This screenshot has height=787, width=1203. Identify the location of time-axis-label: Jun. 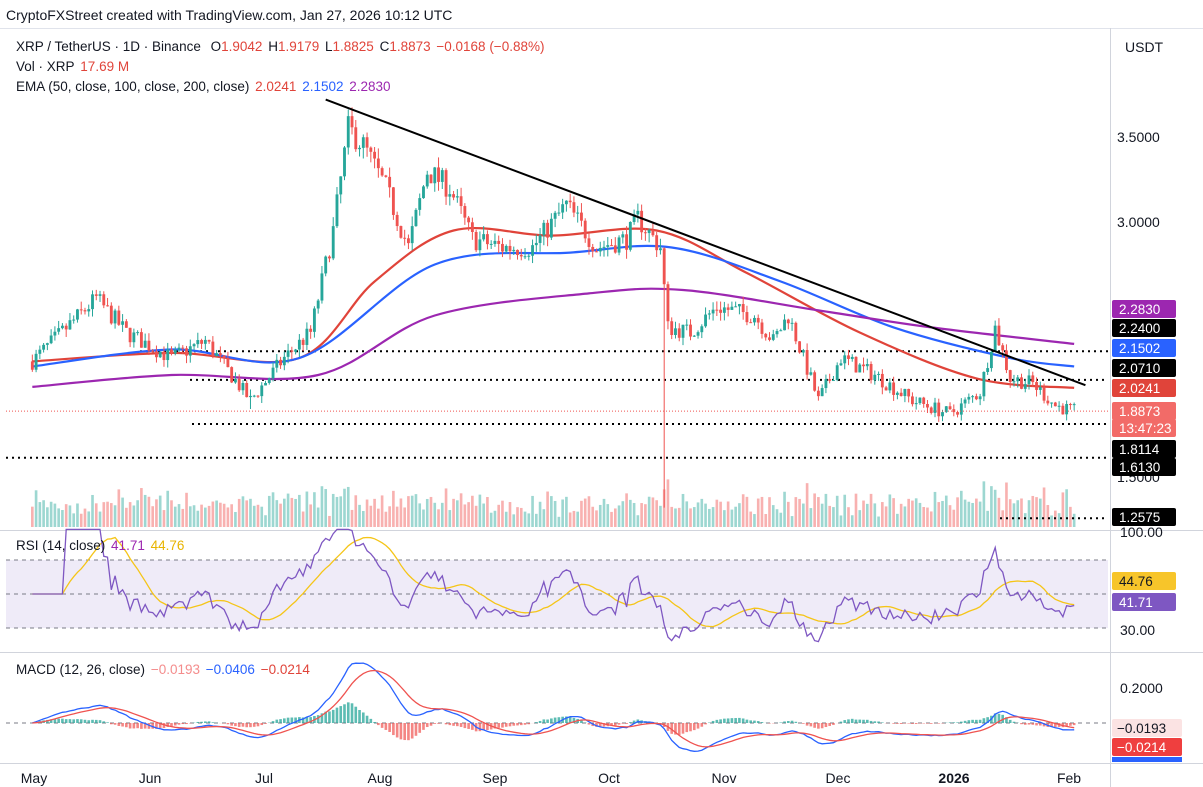
(150, 778).